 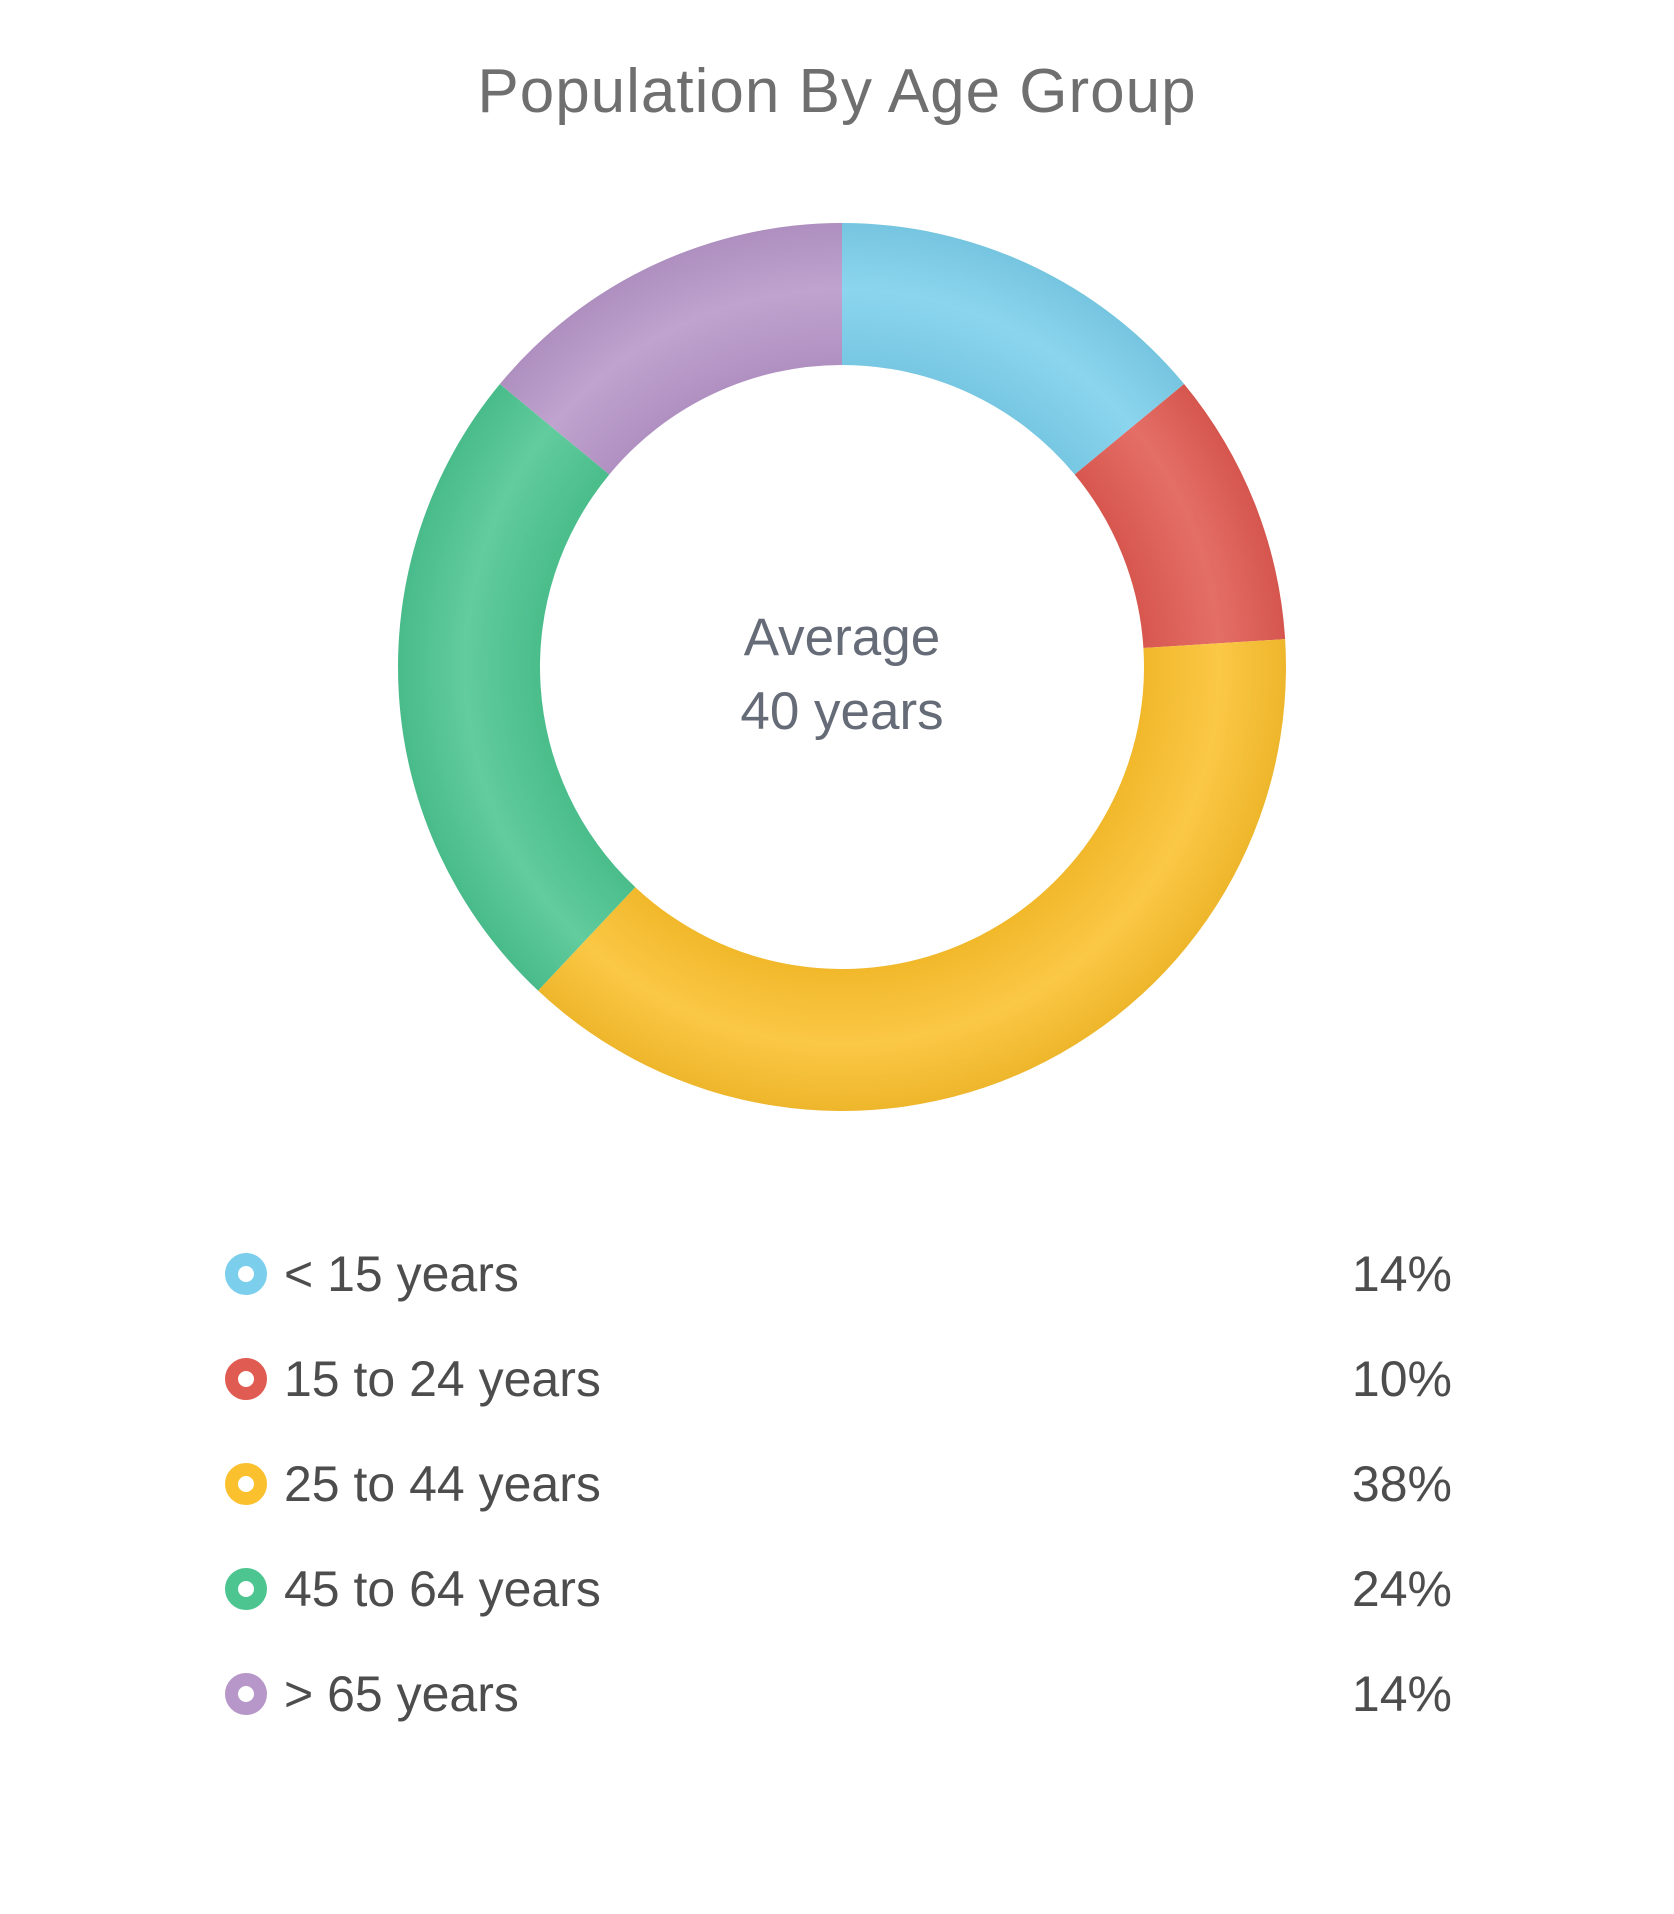 What do you see at coordinates (837, 91) in the screenshot?
I see `chart-title: Population By Age Group` at bounding box center [837, 91].